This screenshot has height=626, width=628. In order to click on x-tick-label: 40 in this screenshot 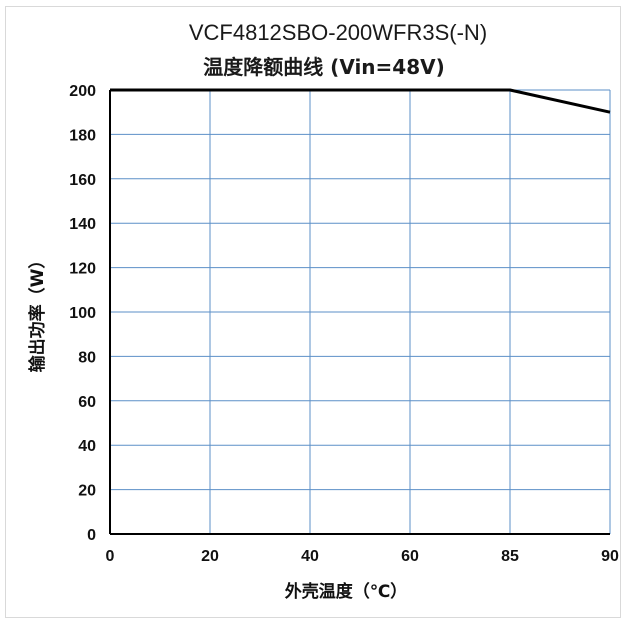, I will do `click(310, 556)`.